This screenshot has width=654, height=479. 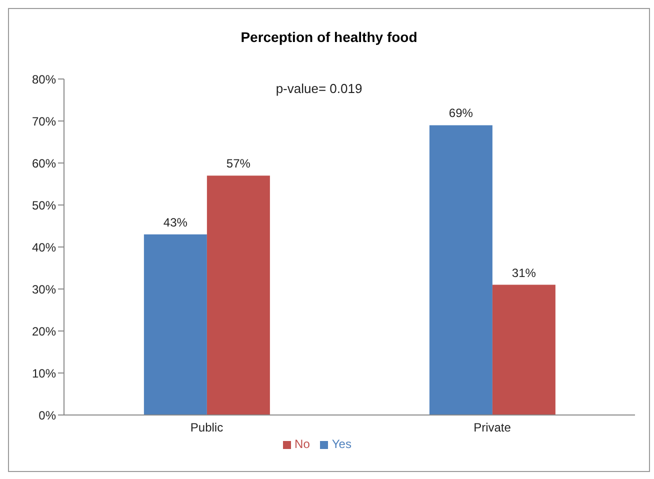 What do you see at coordinates (44, 331) in the screenshot?
I see `y-tick-label: 20%` at bounding box center [44, 331].